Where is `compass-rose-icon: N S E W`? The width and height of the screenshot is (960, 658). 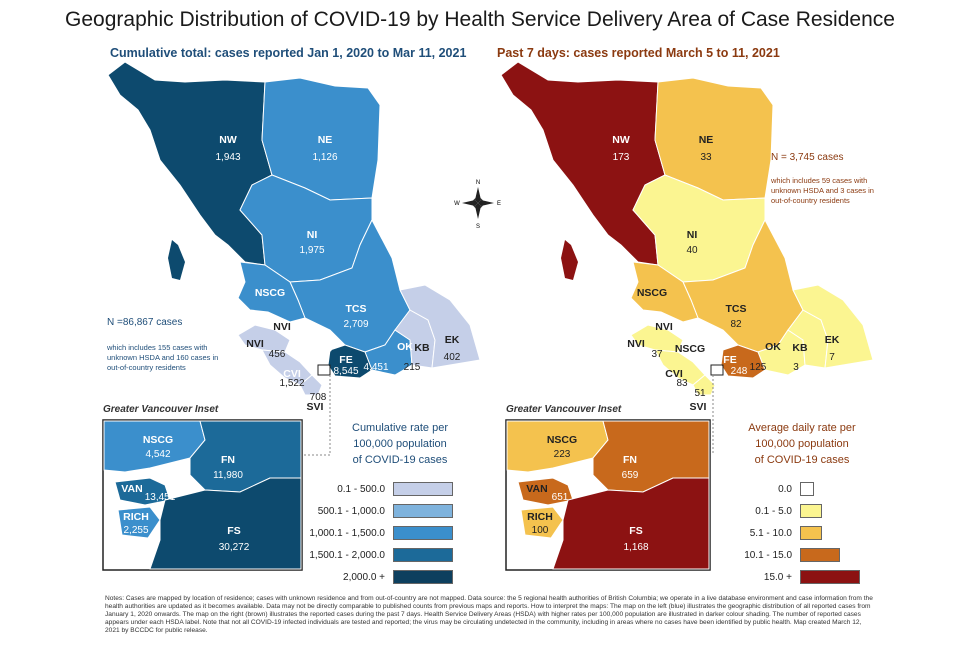 compass-rose-icon: N S E W is located at coordinates (477, 205).